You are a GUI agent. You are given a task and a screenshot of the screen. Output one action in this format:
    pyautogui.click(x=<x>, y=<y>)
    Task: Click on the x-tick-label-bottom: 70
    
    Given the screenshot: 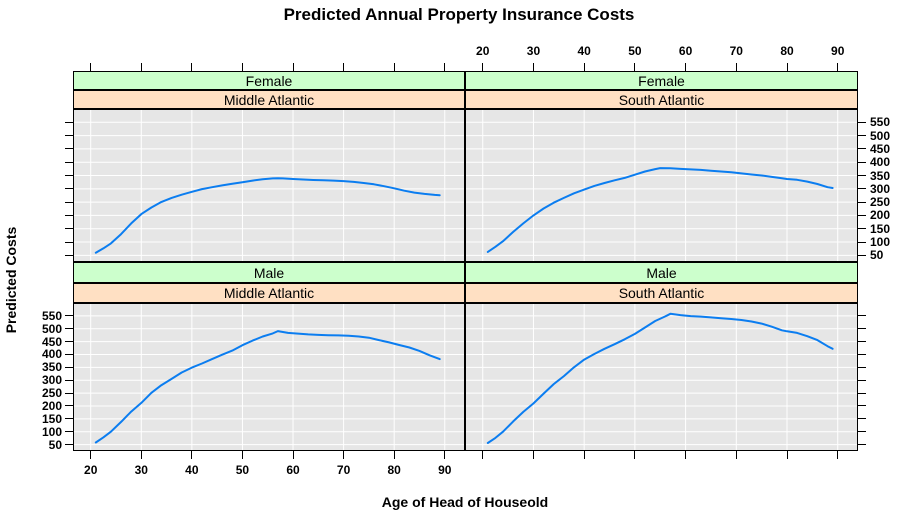 What is the action you would take?
    pyautogui.click(x=343, y=470)
    